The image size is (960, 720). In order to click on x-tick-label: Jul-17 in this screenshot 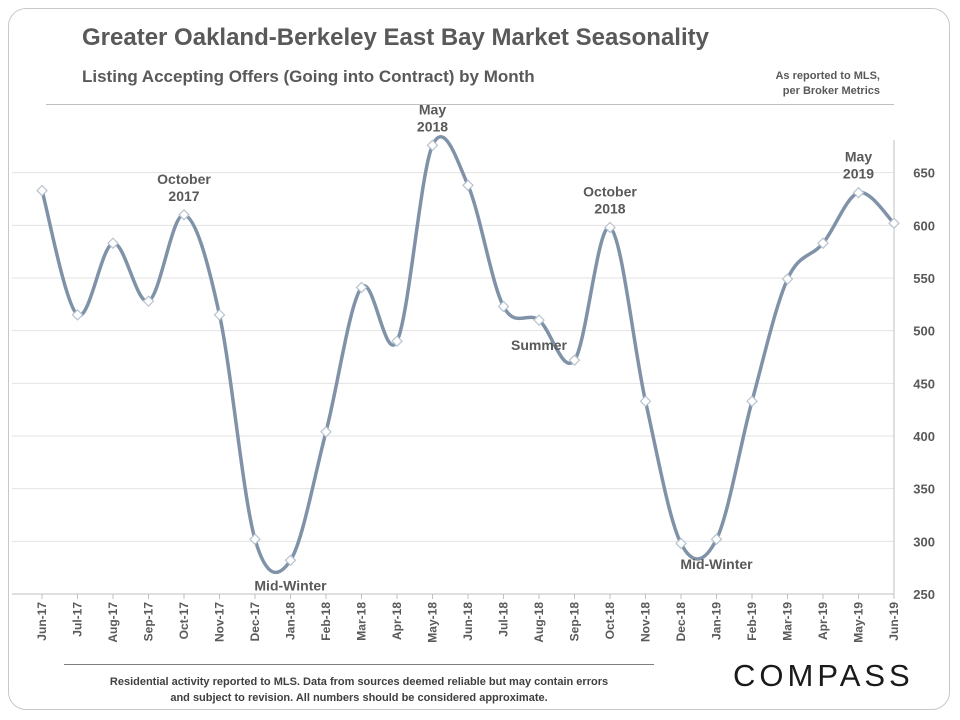, I will do `click(78, 619)`.